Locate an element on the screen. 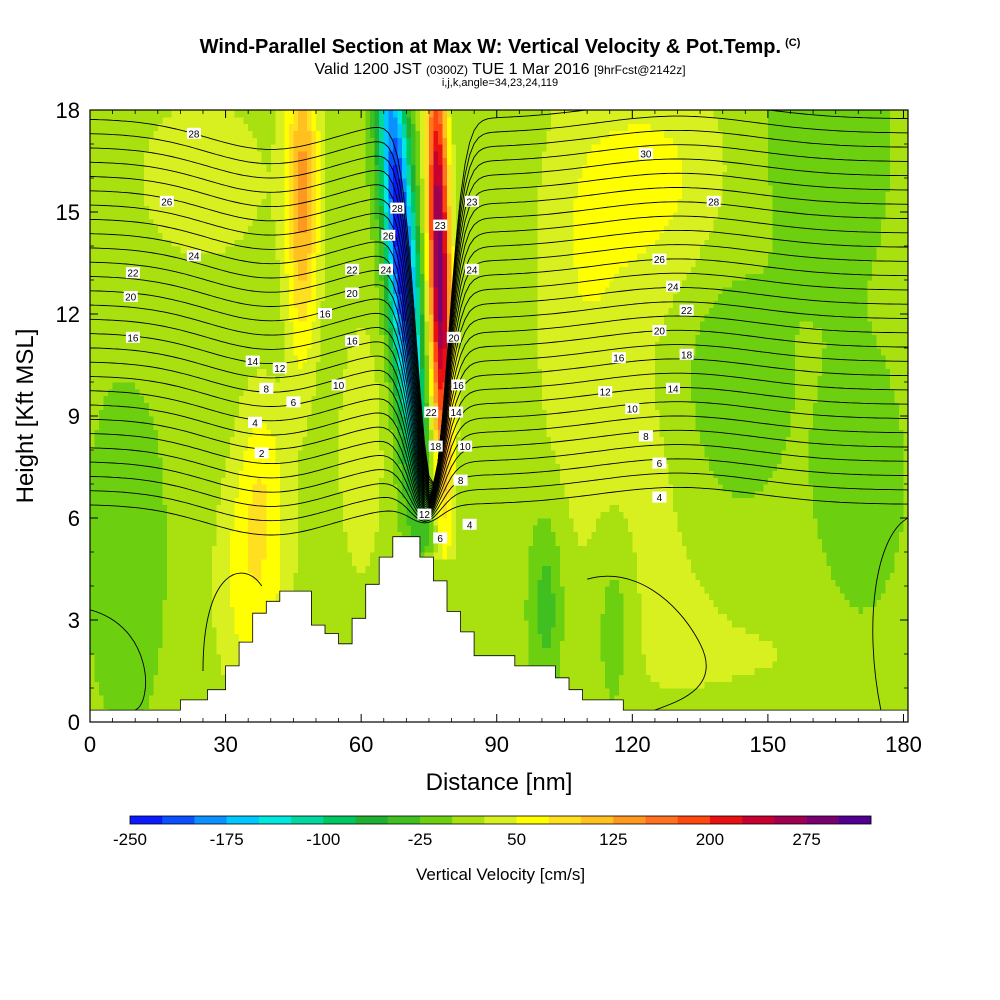 This screenshot has height=1000, width=1000. contour-label: 16 is located at coordinates (325, 315).